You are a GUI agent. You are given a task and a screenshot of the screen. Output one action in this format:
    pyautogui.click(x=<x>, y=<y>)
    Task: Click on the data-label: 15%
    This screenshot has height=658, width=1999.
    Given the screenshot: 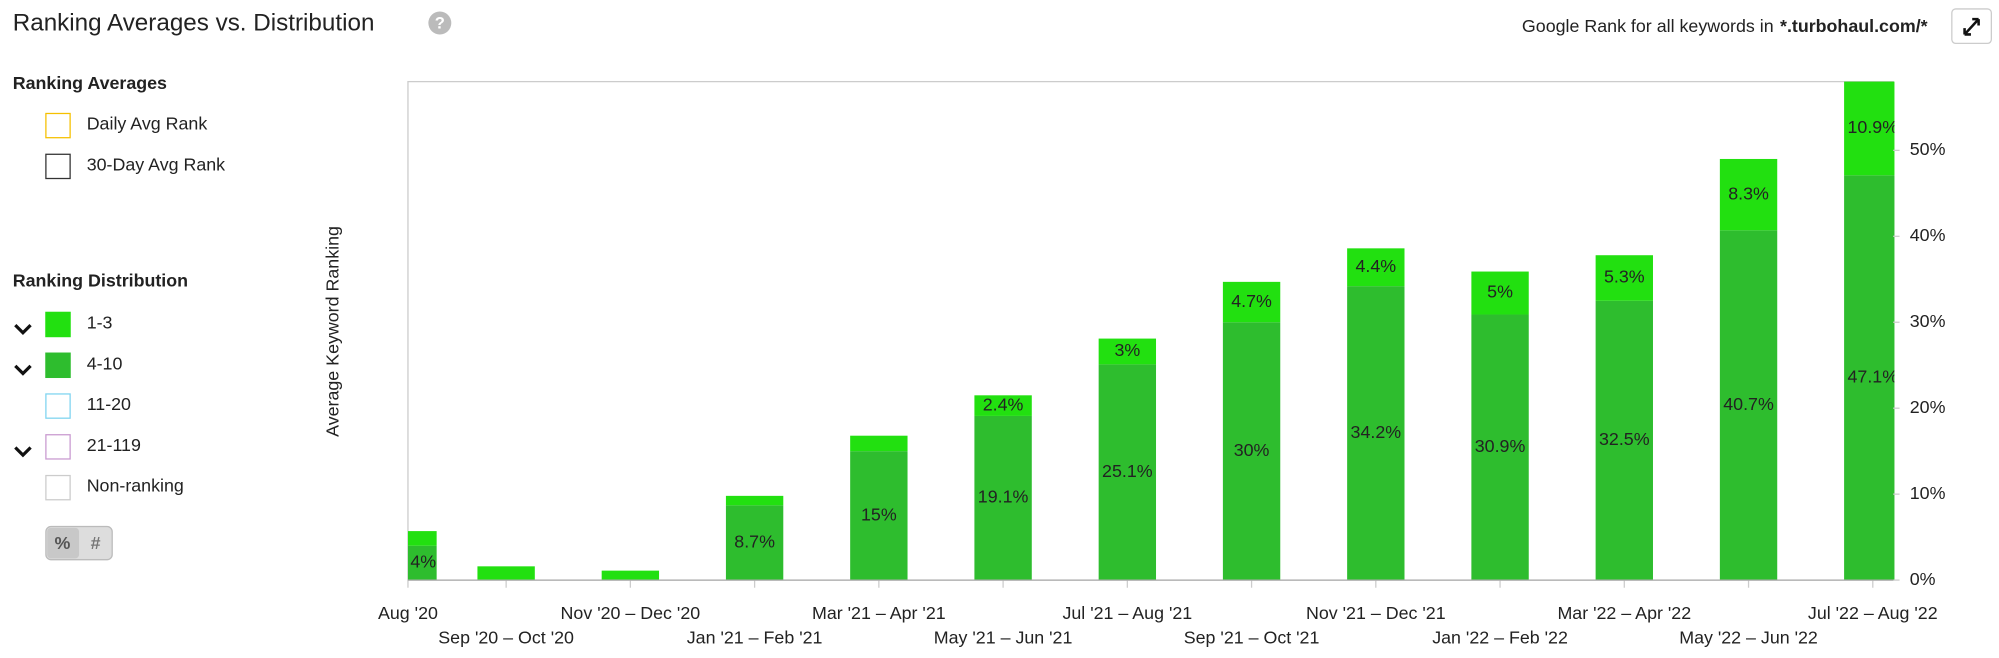 What is the action you would take?
    pyautogui.click(x=879, y=514)
    